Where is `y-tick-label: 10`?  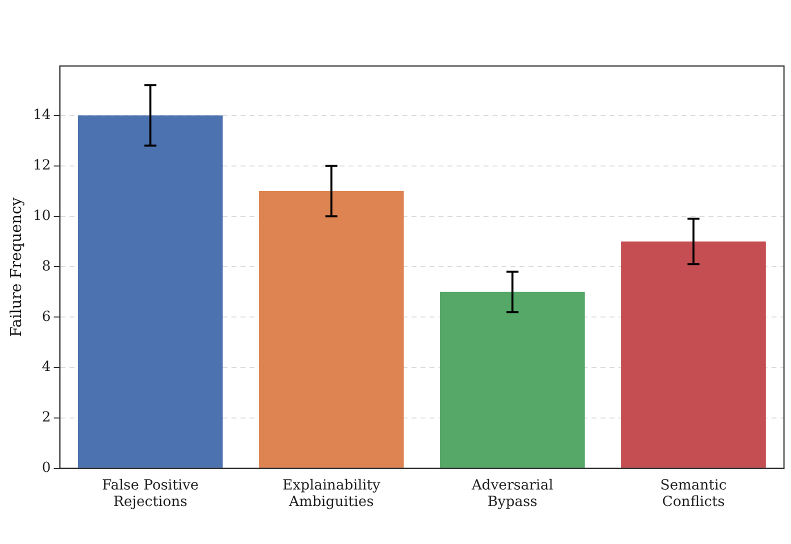 y-tick-label: 10 is located at coordinates (41, 216).